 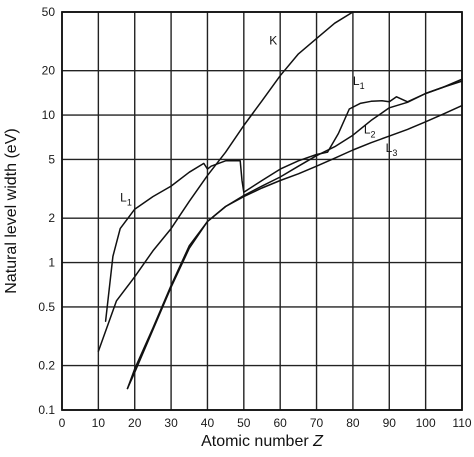 What do you see at coordinates (353, 423) in the screenshot?
I see `x-tick-label: 80` at bounding box center [353, 423].